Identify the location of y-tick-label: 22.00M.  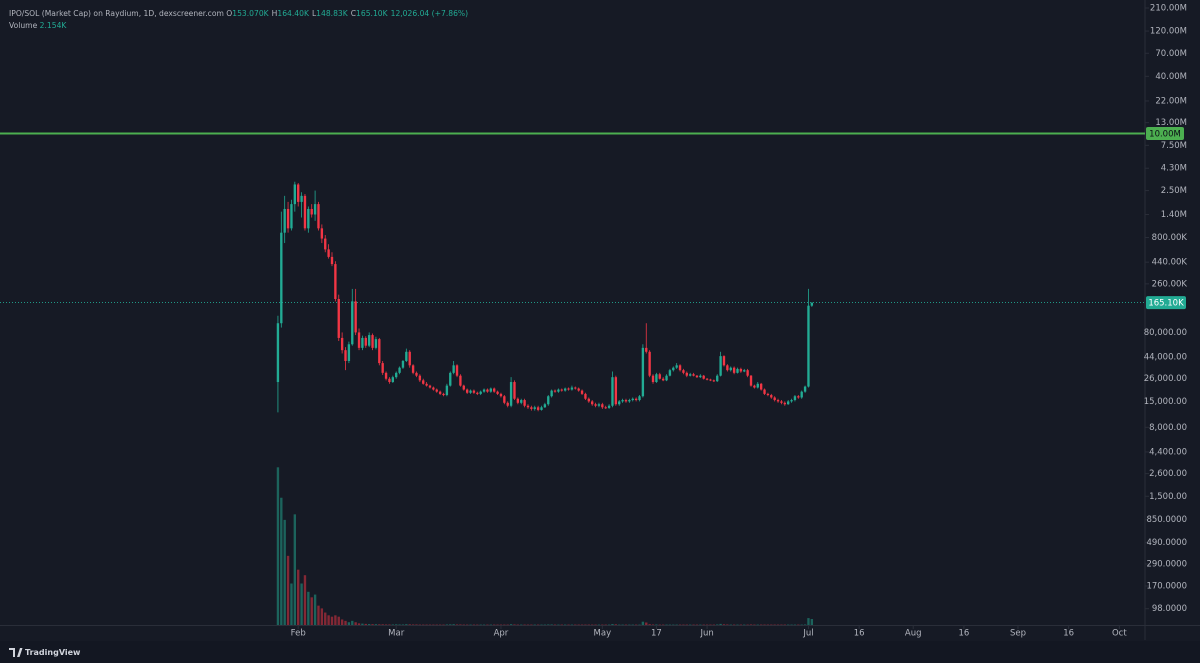
(1171, 101).